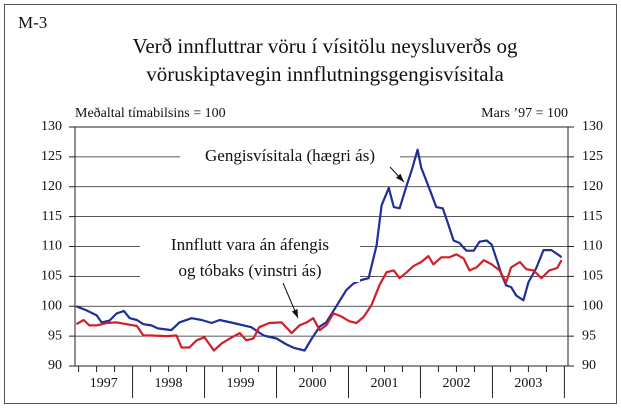 The height and width of the screenshot is (408, 621). What do you see at coordinates (52, 246) in the screenshot?
I see `y-tick-label: 110` at bounding box center [52, 246].